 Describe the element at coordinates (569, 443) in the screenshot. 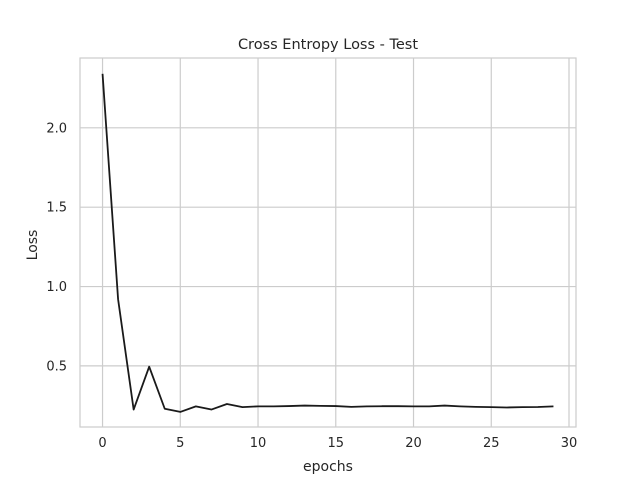

I see `x-tick-label: 30` at that location.